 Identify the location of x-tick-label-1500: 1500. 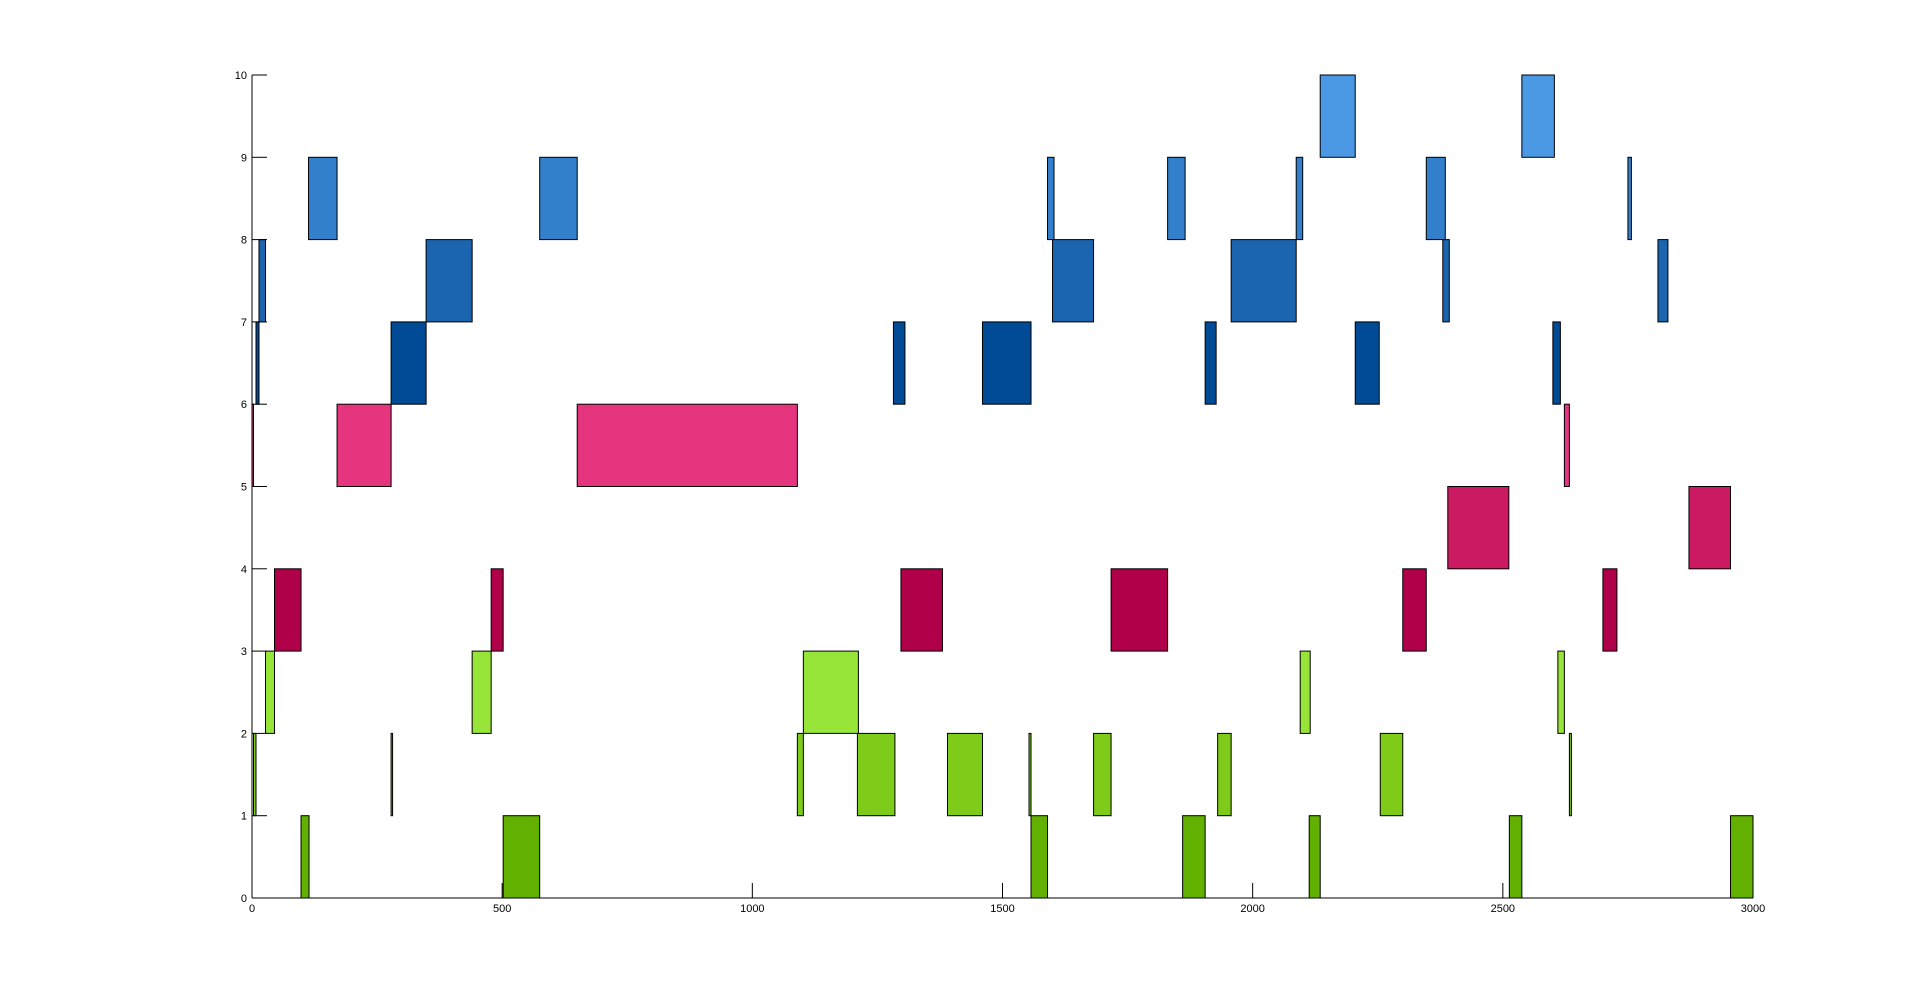
(1002, 909).